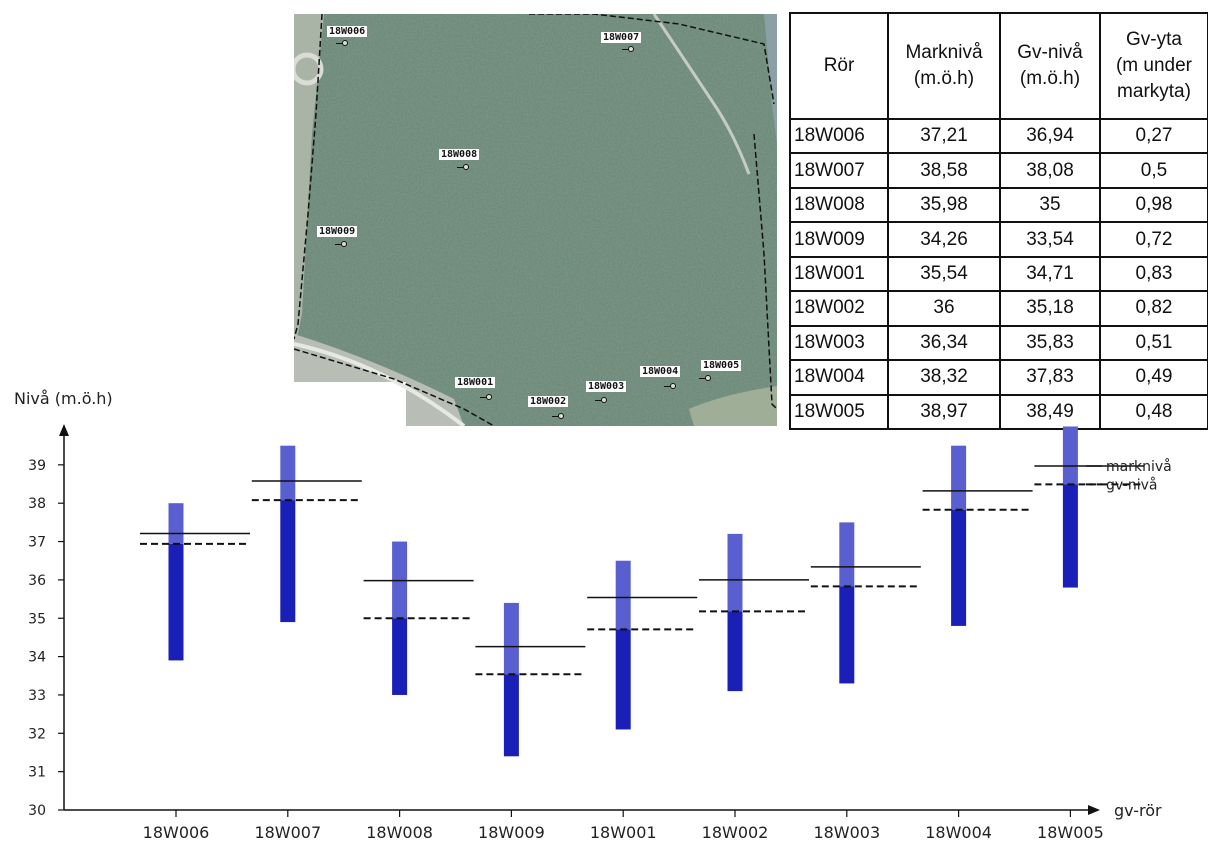 The height and width of the screenshot is (844, 1208). What do you see at coordinates (1153, 411) in the screenshot?
I see `table-cell: 0,48` at bounding box center [1153, 411].